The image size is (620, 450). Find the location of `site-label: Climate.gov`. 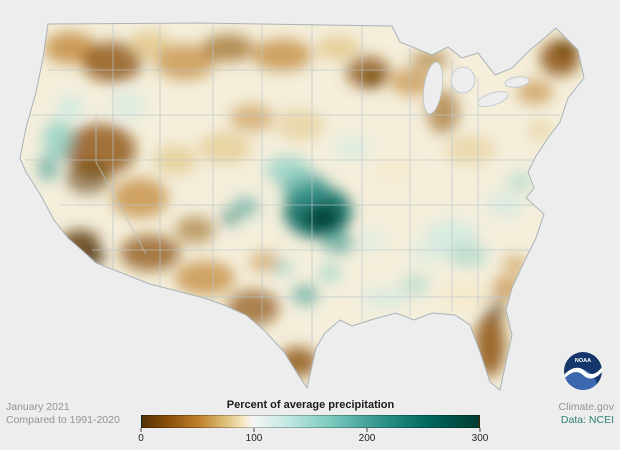

site-label: Climate.gov is located at coordinates (586, 407).